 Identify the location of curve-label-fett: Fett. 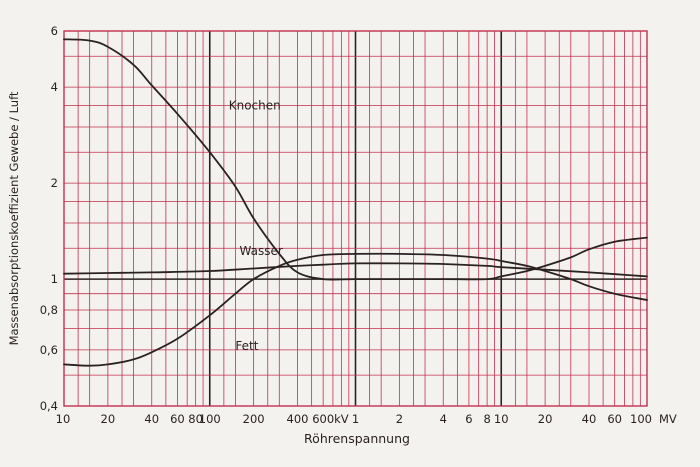
(246, 346).